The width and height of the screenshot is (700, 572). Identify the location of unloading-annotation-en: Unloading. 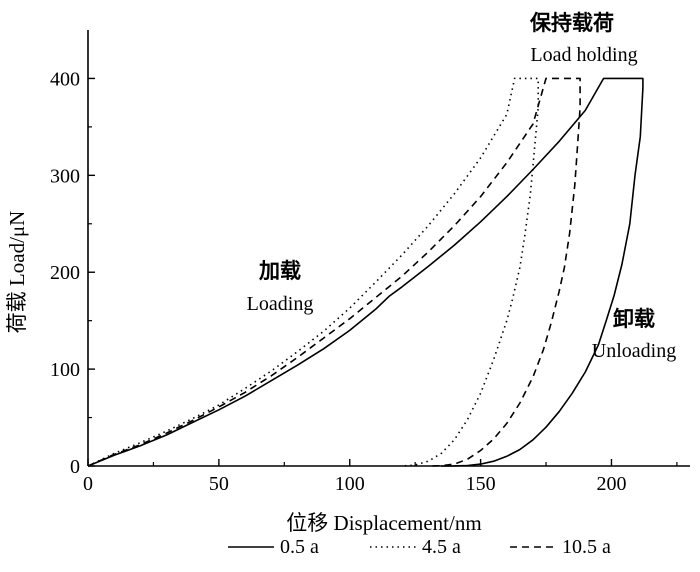
(634, 351).